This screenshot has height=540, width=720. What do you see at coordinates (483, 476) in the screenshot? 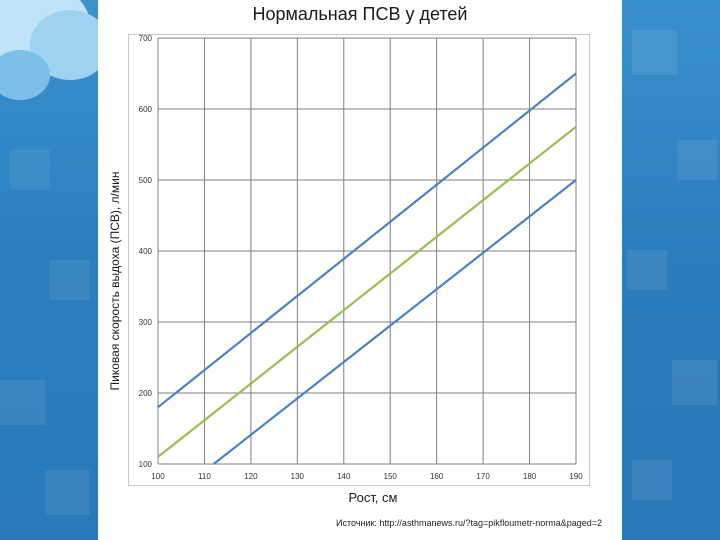
I see `x-tick-label: 170` at bounding box center [483, 476].